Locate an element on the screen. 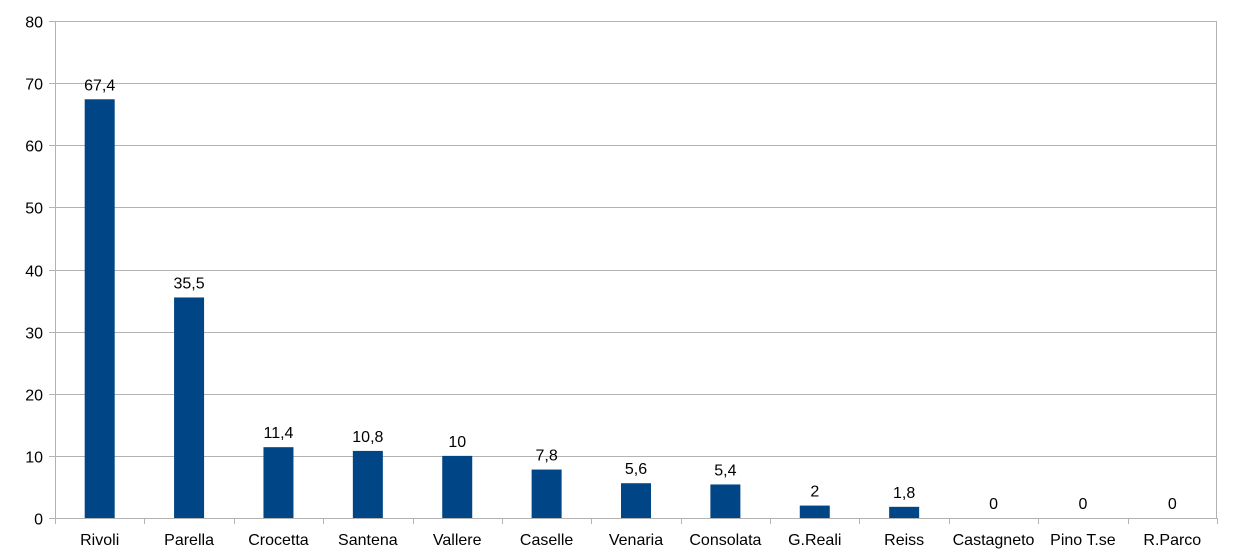  bar-g-reali is located at coordinates (814, 511).